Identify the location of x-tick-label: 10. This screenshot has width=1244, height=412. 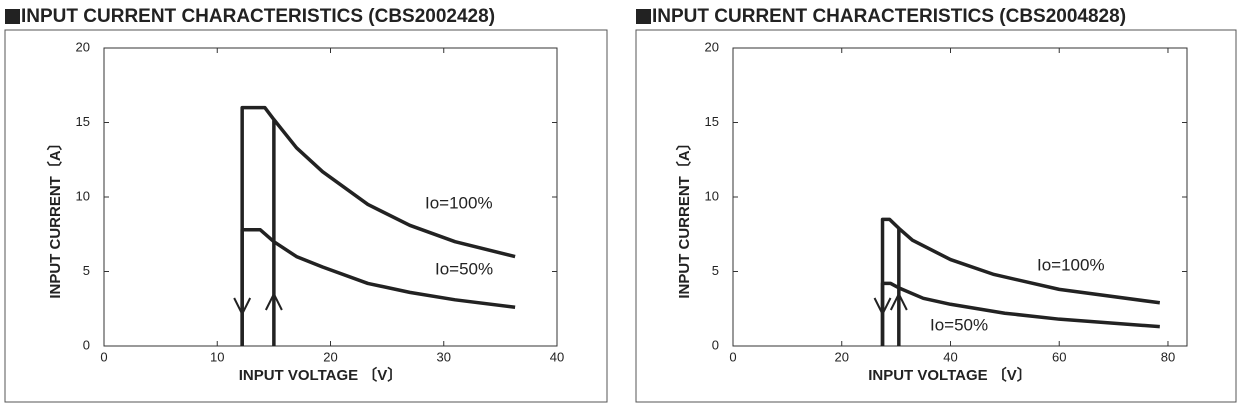
(217, 356).